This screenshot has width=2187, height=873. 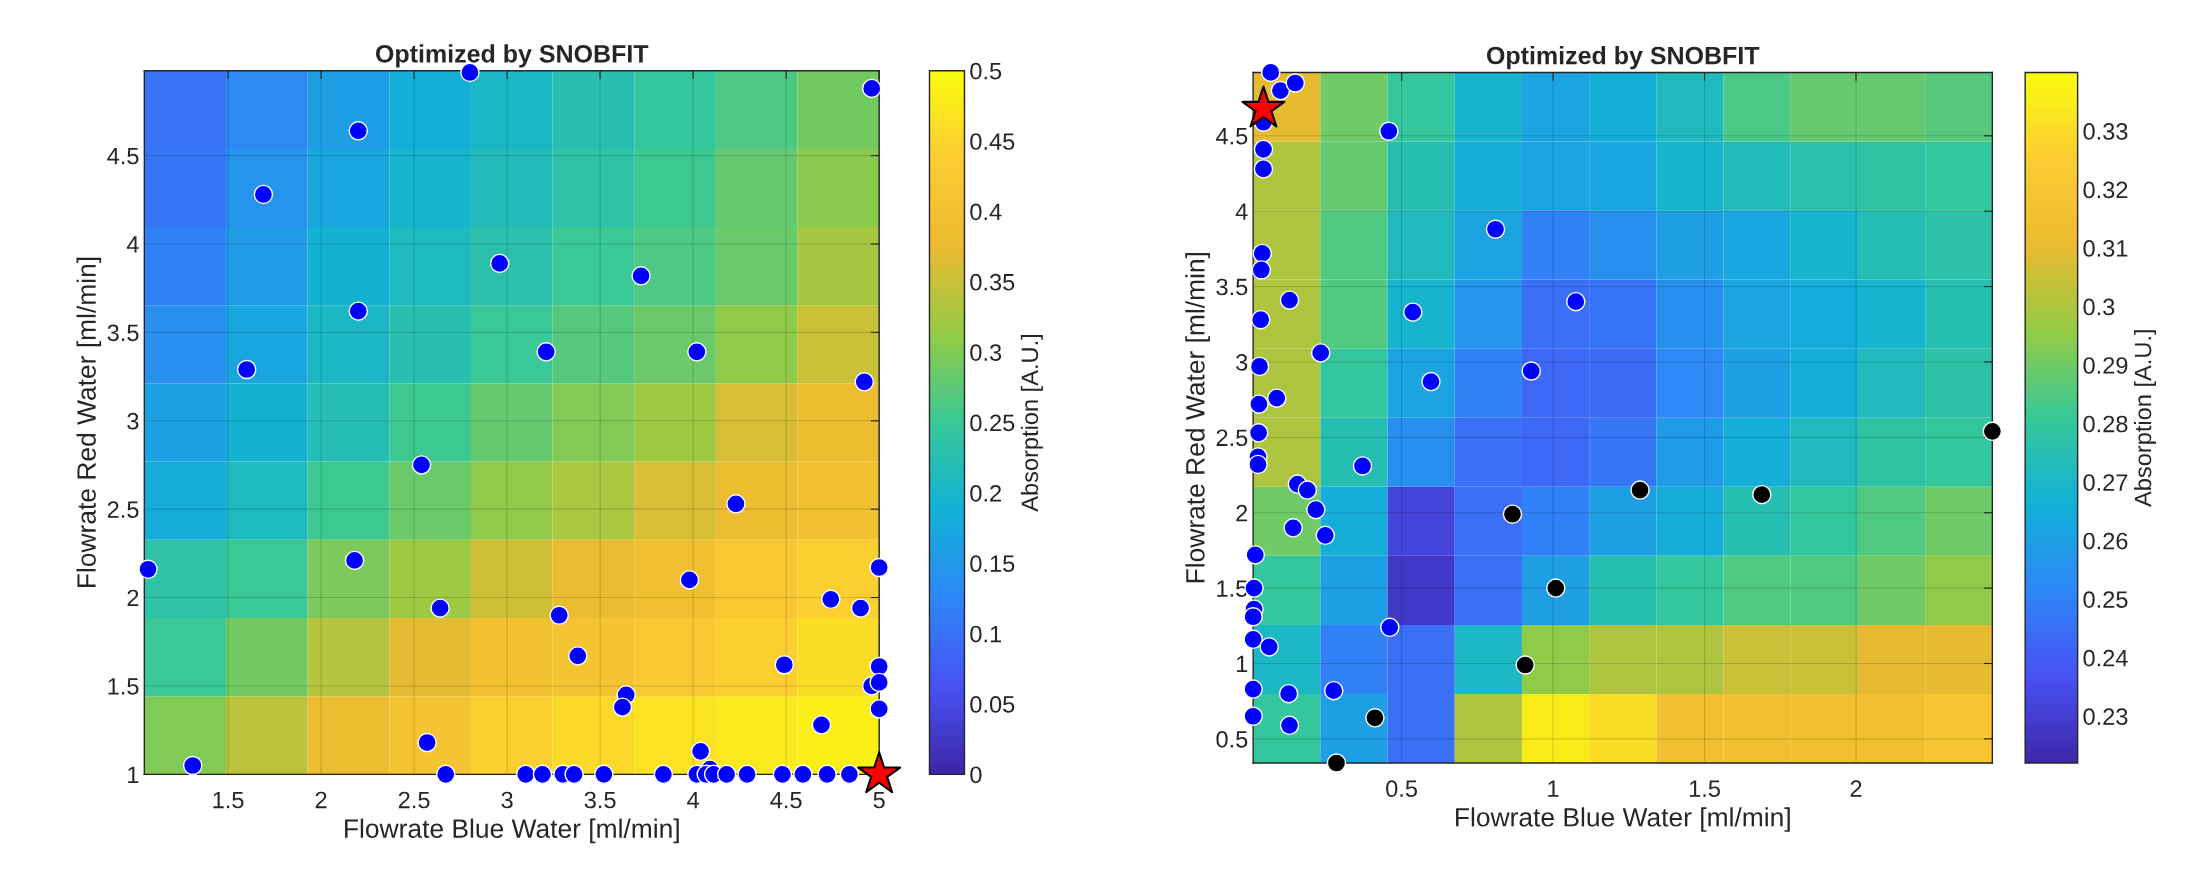 What do you see at coordinates (2105, 541) in the screenshot?
I see `color-bar-label: 0.26` at bounding box center [2105, 541].